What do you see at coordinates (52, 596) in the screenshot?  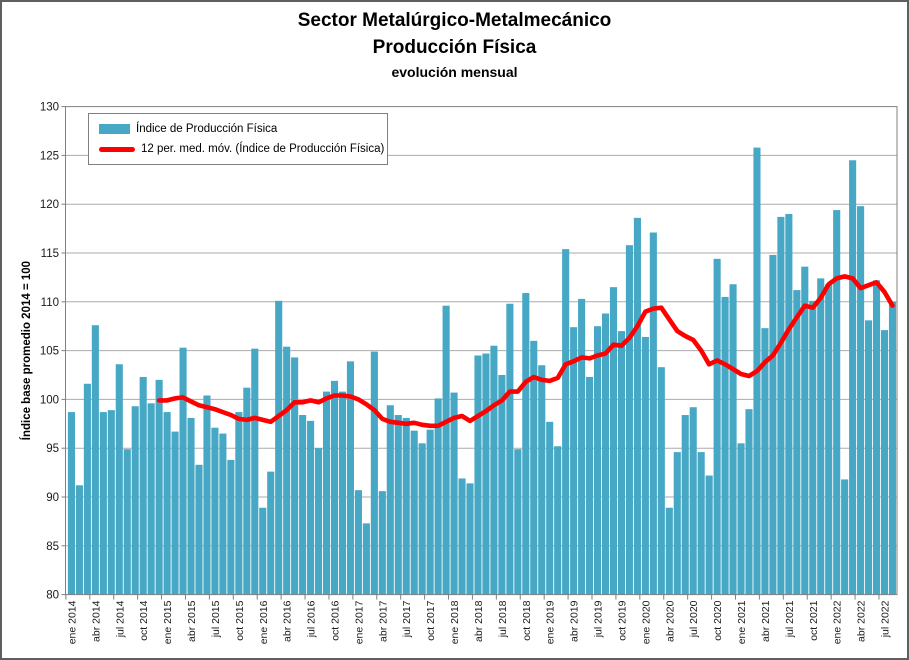 I see `y-tick-label: 80` at bounding box center [52, 596].